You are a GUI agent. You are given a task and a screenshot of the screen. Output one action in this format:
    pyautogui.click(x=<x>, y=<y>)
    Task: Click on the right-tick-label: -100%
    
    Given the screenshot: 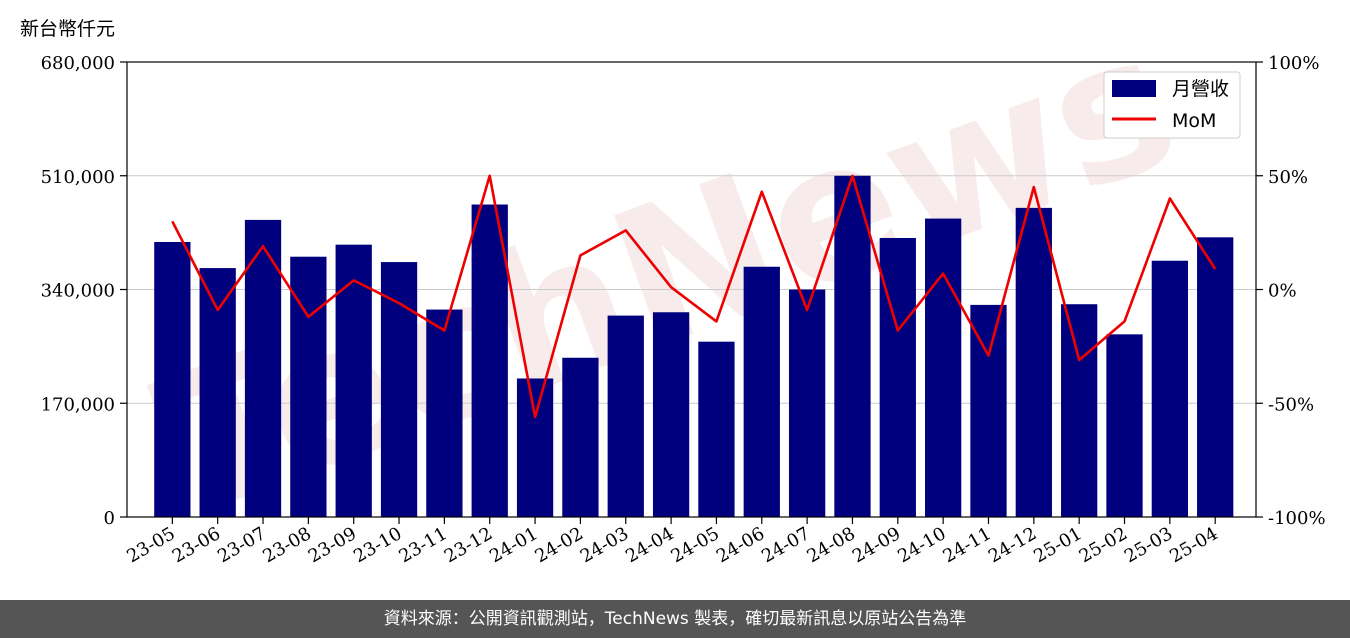 What is the action you would take?
    pyautogui.click(x=1297, y=518)
    